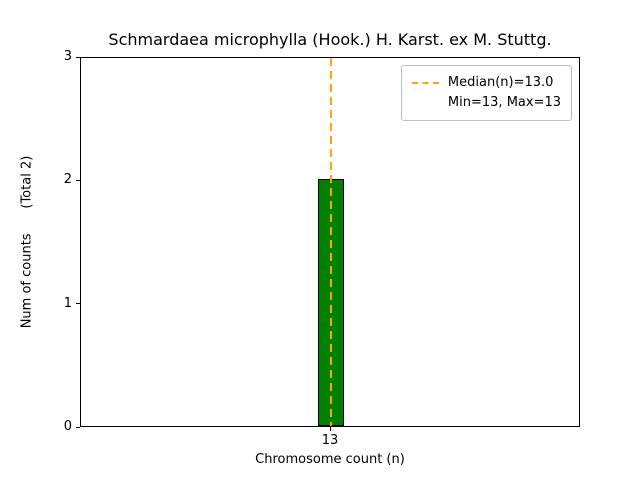 The image size is (640, 480). What do you see at coordinates (504, 103) in the screenshot?
I see `legend-label-minmax: Min=13, Max=13` at bounding box center [504, 103].